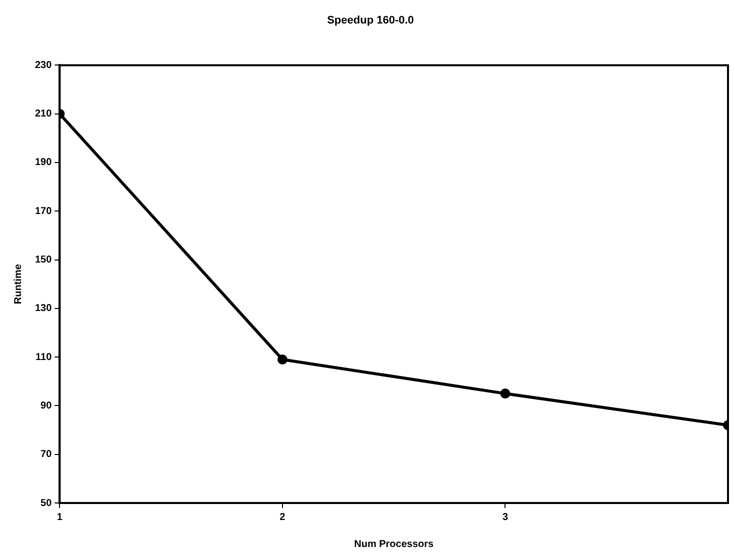 The width and height of the screenshot is (735, 558). Describe the element at coordinates (43, 114) in the screenshot. I see `y-tick-label: 210` at that location.